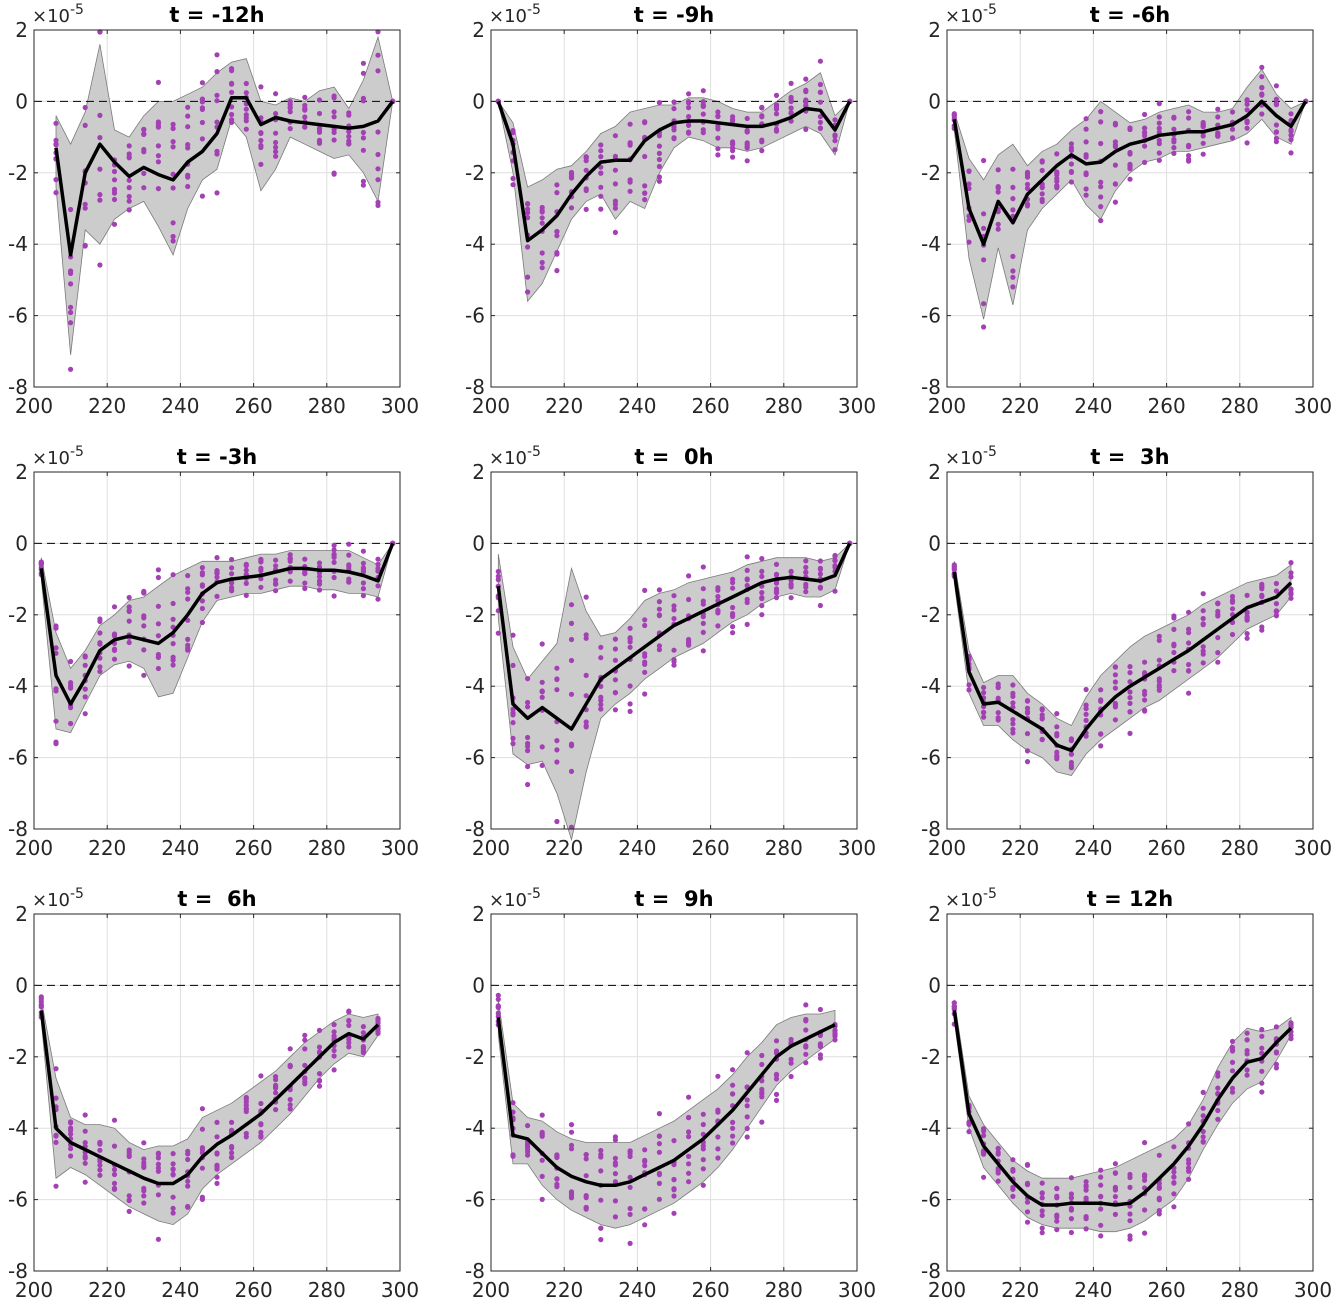  Describe the element at coordinates (213, 1094) in the screenshot. I see `chart-panel-7: 200 220 240 260 280 300 -8 -6 -4 -2 0 2×10-5 t = 6h` at that location.